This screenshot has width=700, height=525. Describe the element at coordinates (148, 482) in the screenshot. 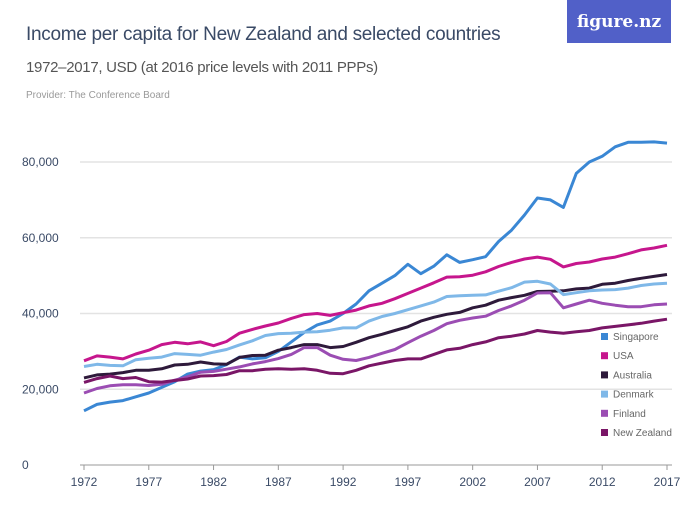

I see `x-tick-label: 1977` at that location.